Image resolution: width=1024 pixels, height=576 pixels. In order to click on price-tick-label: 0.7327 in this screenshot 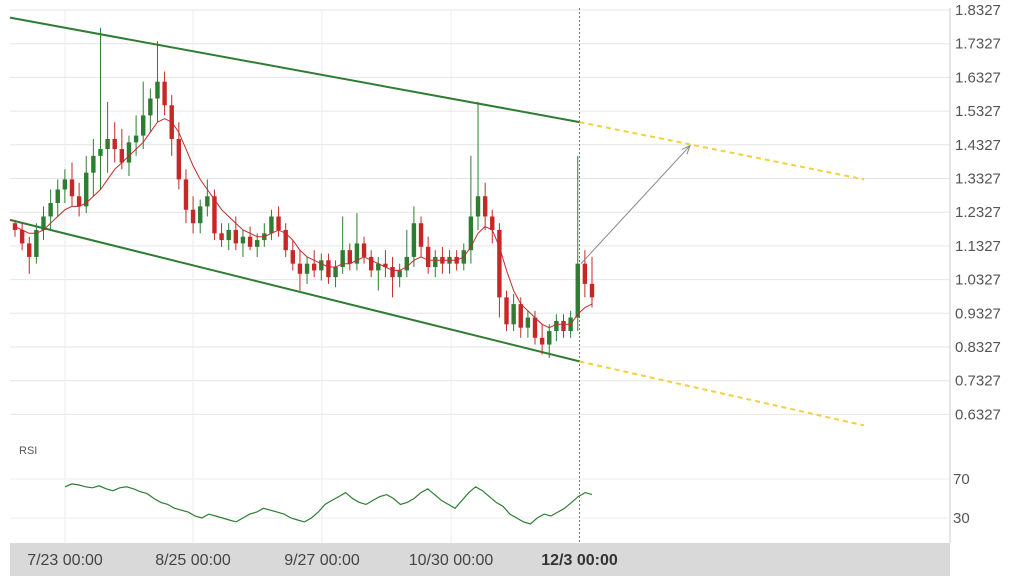, I will do `click(978, 381)`.